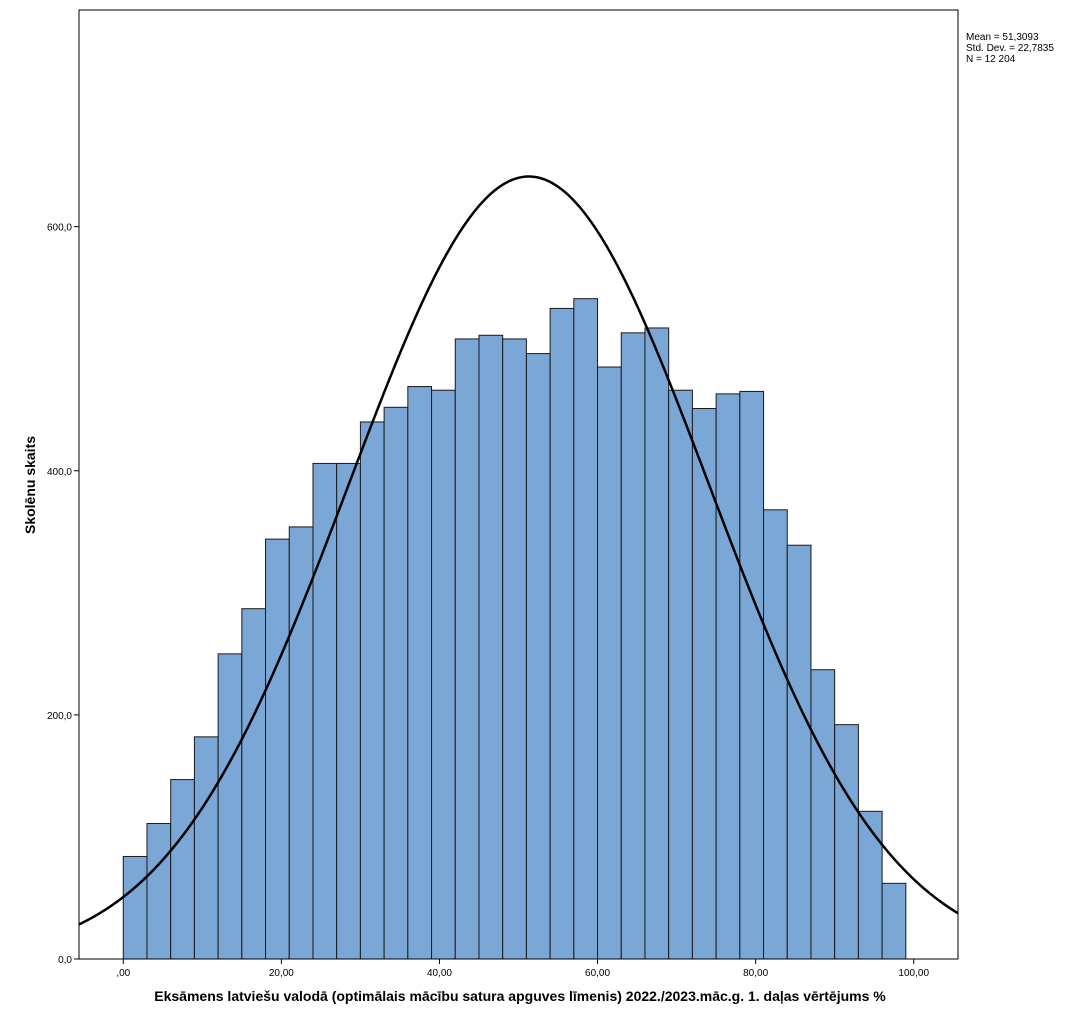  I want to click on y-tick-label-0: 0,0, so click(65, 960).